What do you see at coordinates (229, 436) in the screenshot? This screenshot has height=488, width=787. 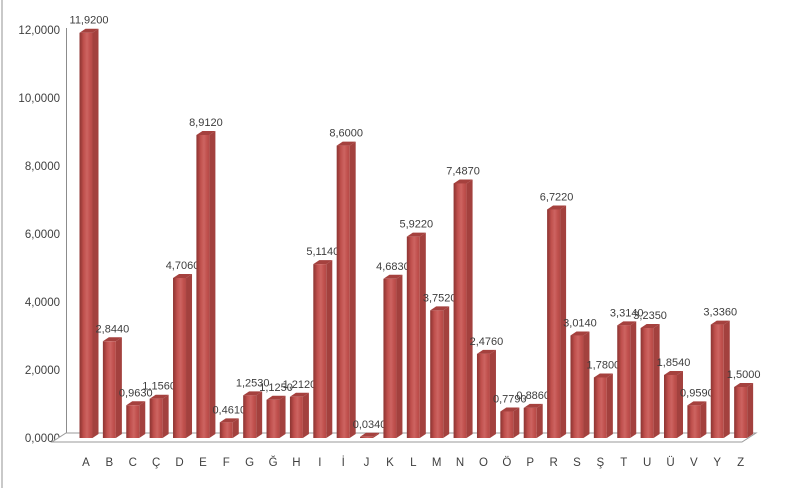 I see `bar-F: 0,4610 F` at bounding box center [229, 436].